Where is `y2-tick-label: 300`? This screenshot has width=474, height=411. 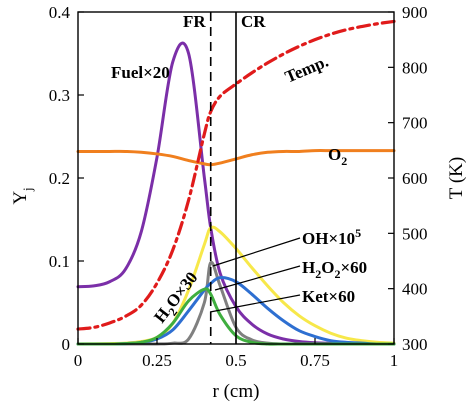
y2-tick-label: 300 is located at coordinates (415, 344).